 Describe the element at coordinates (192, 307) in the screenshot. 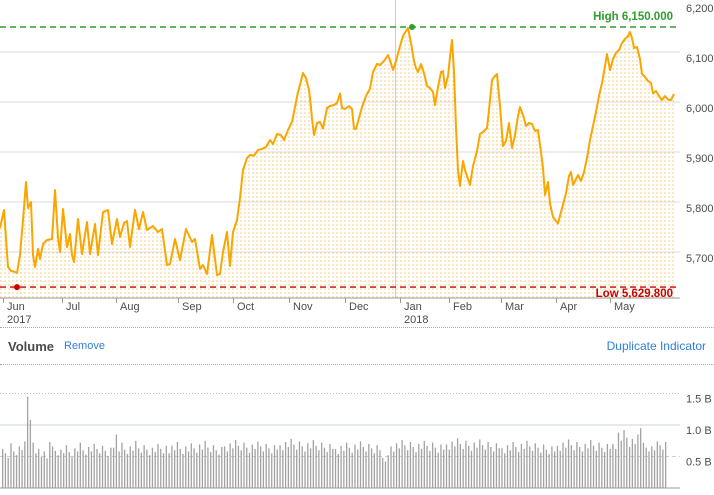

I see `month-label: Sep` at that location.